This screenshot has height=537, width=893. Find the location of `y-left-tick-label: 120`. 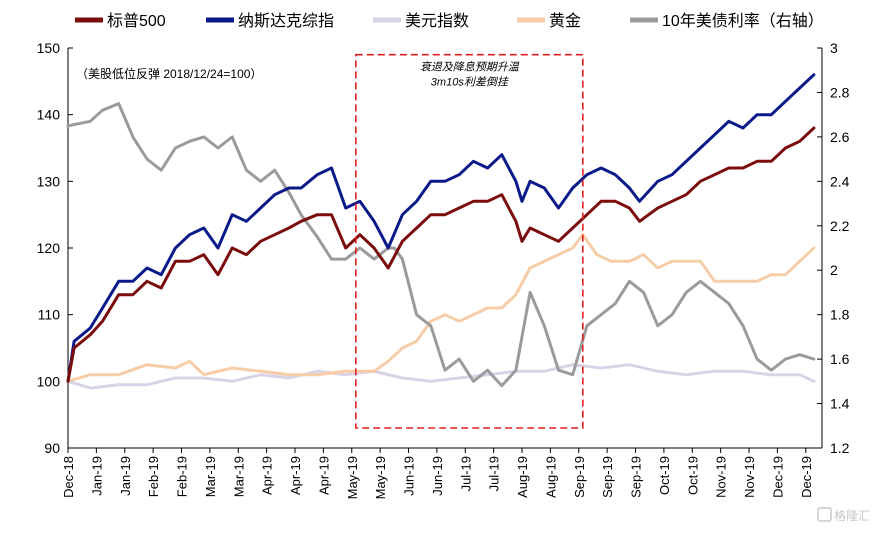

y-left-tick-label: 120 is located at coordinates (49, 248).